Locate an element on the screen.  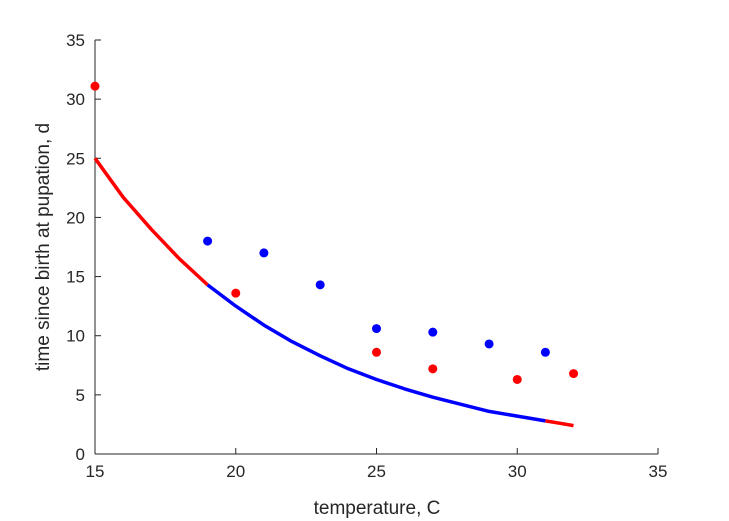
x-axis-title: temperature, C is located at coordinates (377, 508).